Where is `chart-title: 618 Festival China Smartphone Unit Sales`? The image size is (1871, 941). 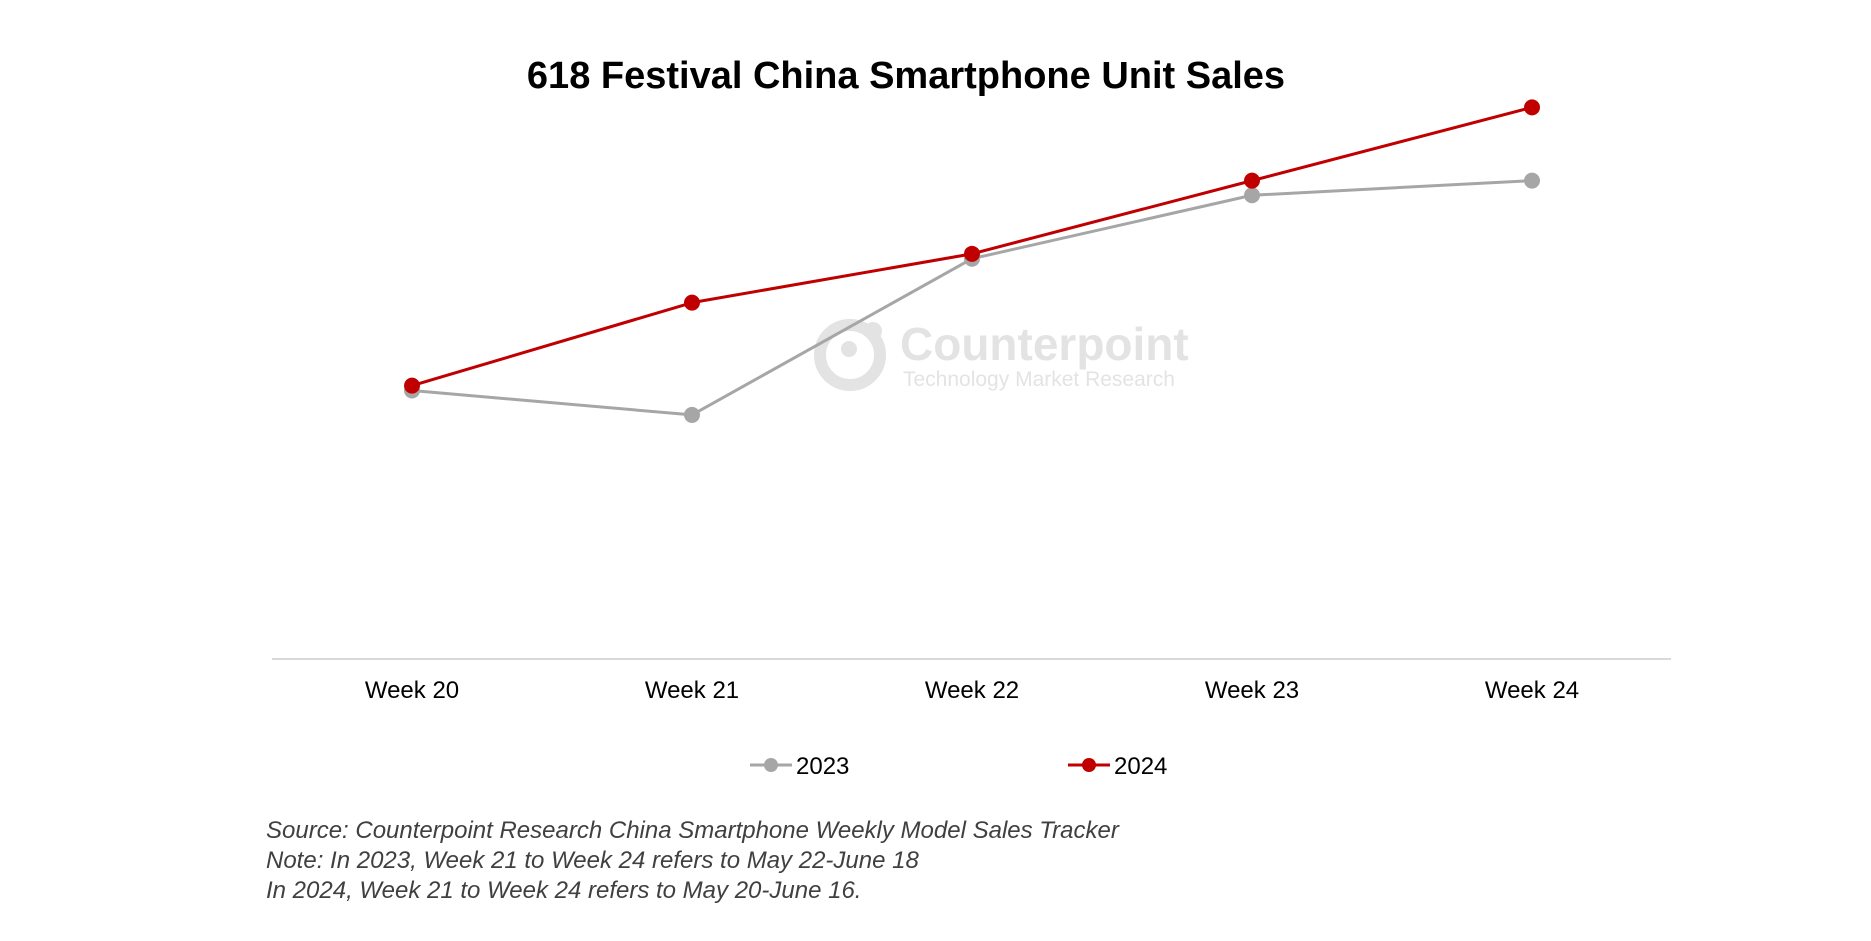
chart-title: 618 Festival China Smartphone Unit Sales is located at coordinates (906, 76).